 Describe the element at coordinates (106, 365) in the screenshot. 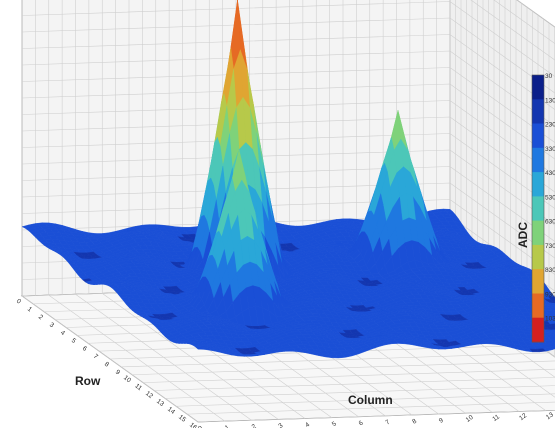

I see `row-tick-label: 8` at that location.